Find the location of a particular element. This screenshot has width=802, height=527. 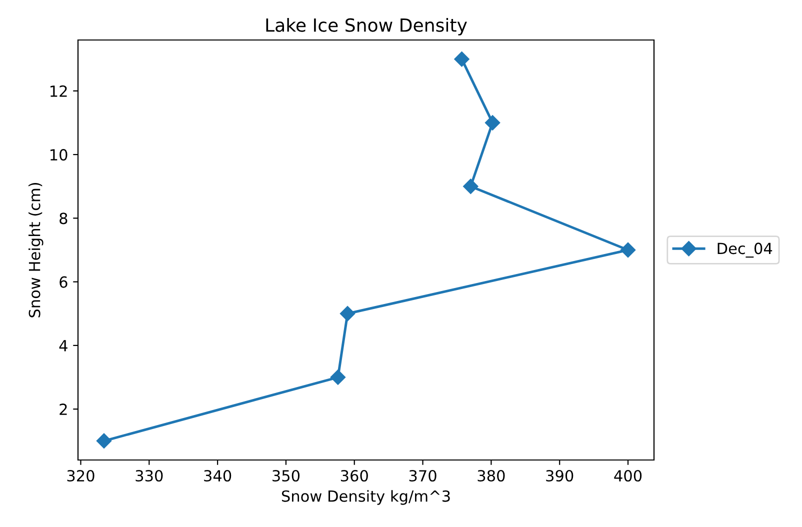

x-tick-label: 350 is located at coordinates (286, 476).